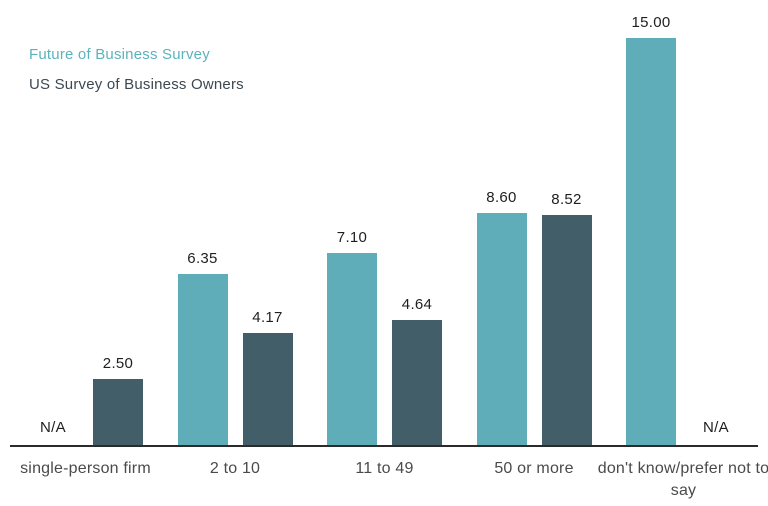 This screenshot has width=768, height=506. What do you see at coordinates (651, 22) in the screenshot?
I see `value-label: 15.00` at bounding box center [651, 22].